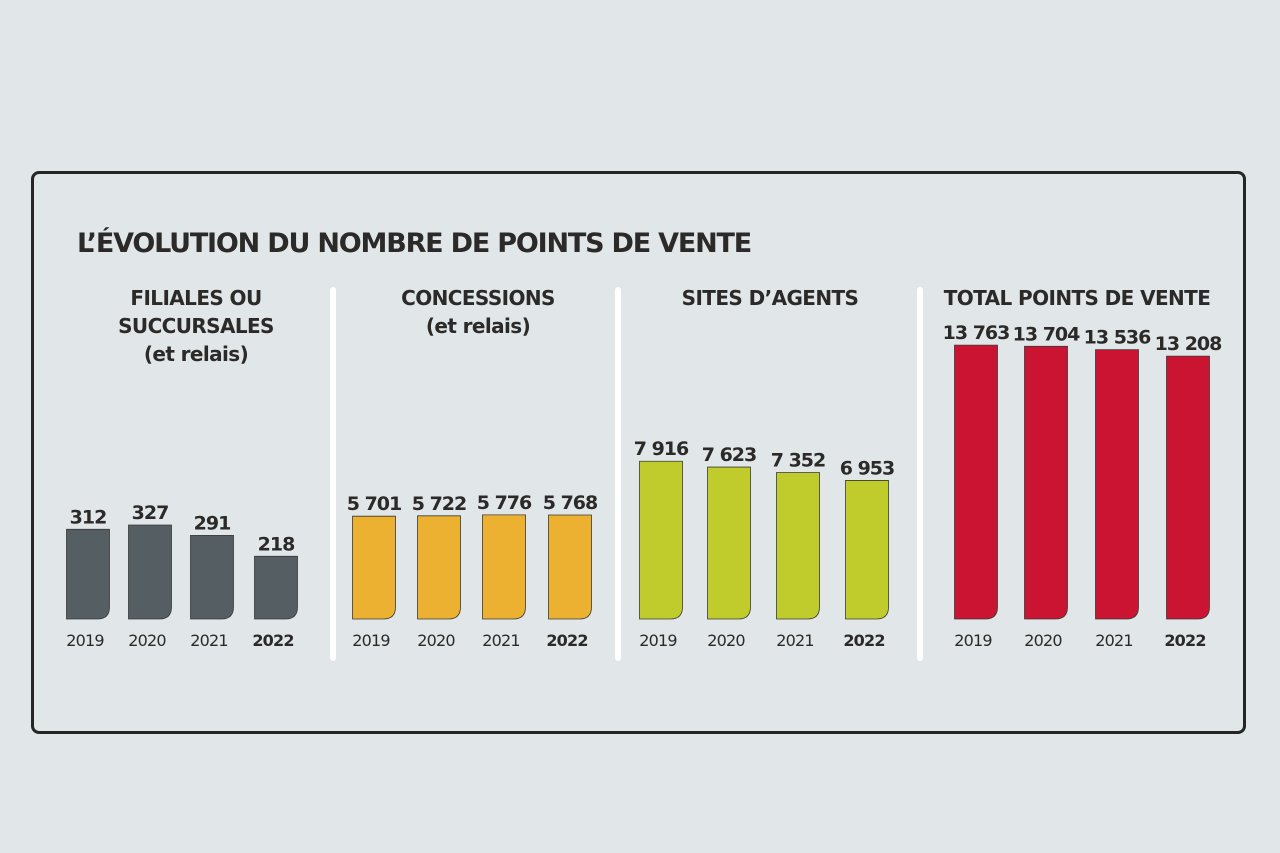  Describe the element at coordinates (478, 298) in the screenshot. I see `panel-title-text: CONCESSIONS` at that location.